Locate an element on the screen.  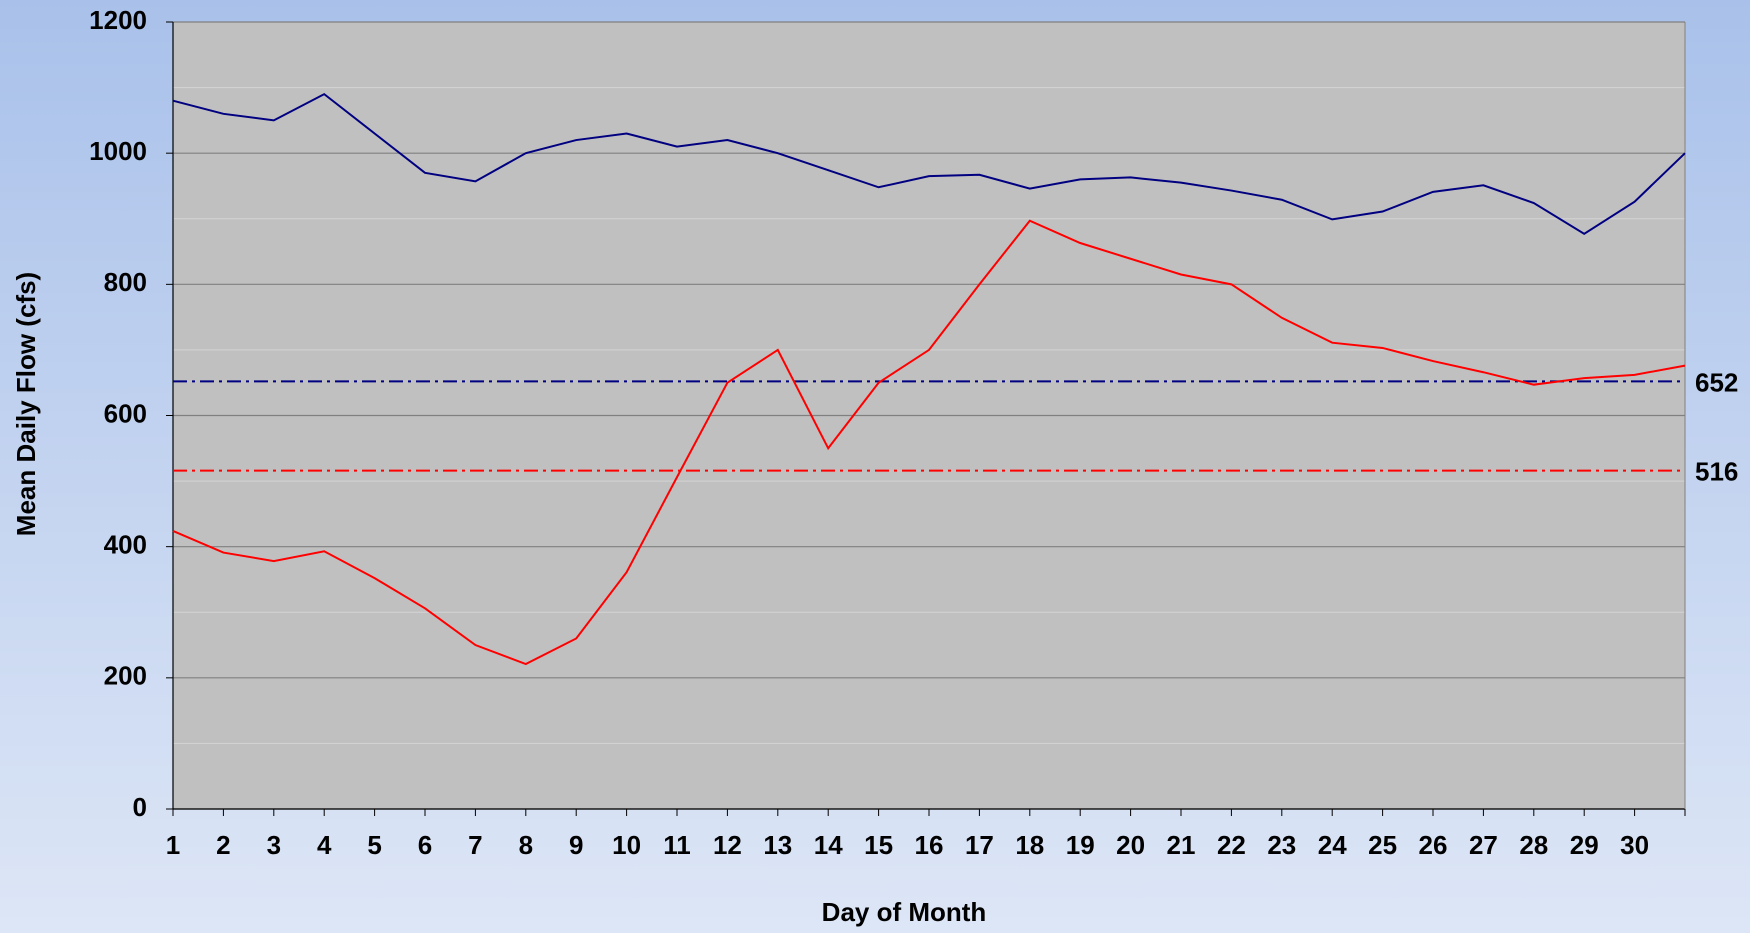
reference-label: 652 is located at coordinates (1716, 382).